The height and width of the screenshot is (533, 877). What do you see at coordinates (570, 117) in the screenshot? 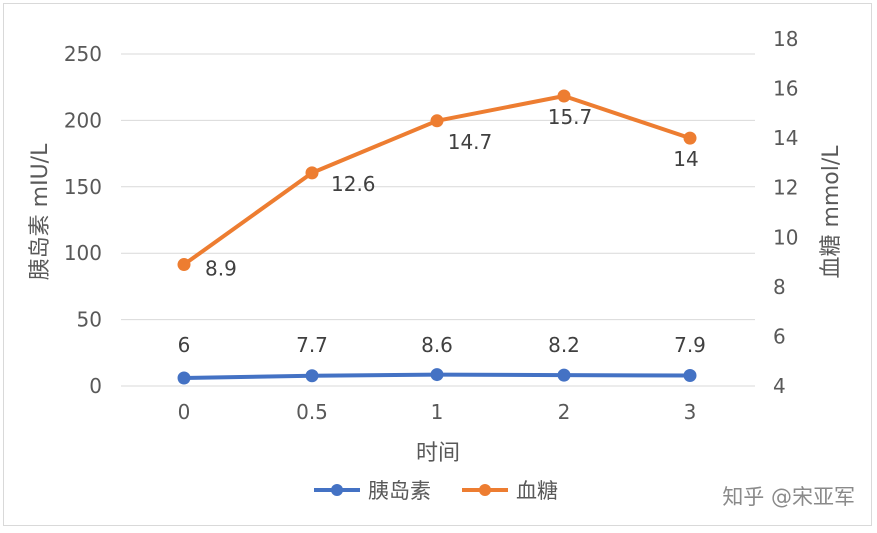
I see `data-label: 15.7` at bounding box center [570, 117].